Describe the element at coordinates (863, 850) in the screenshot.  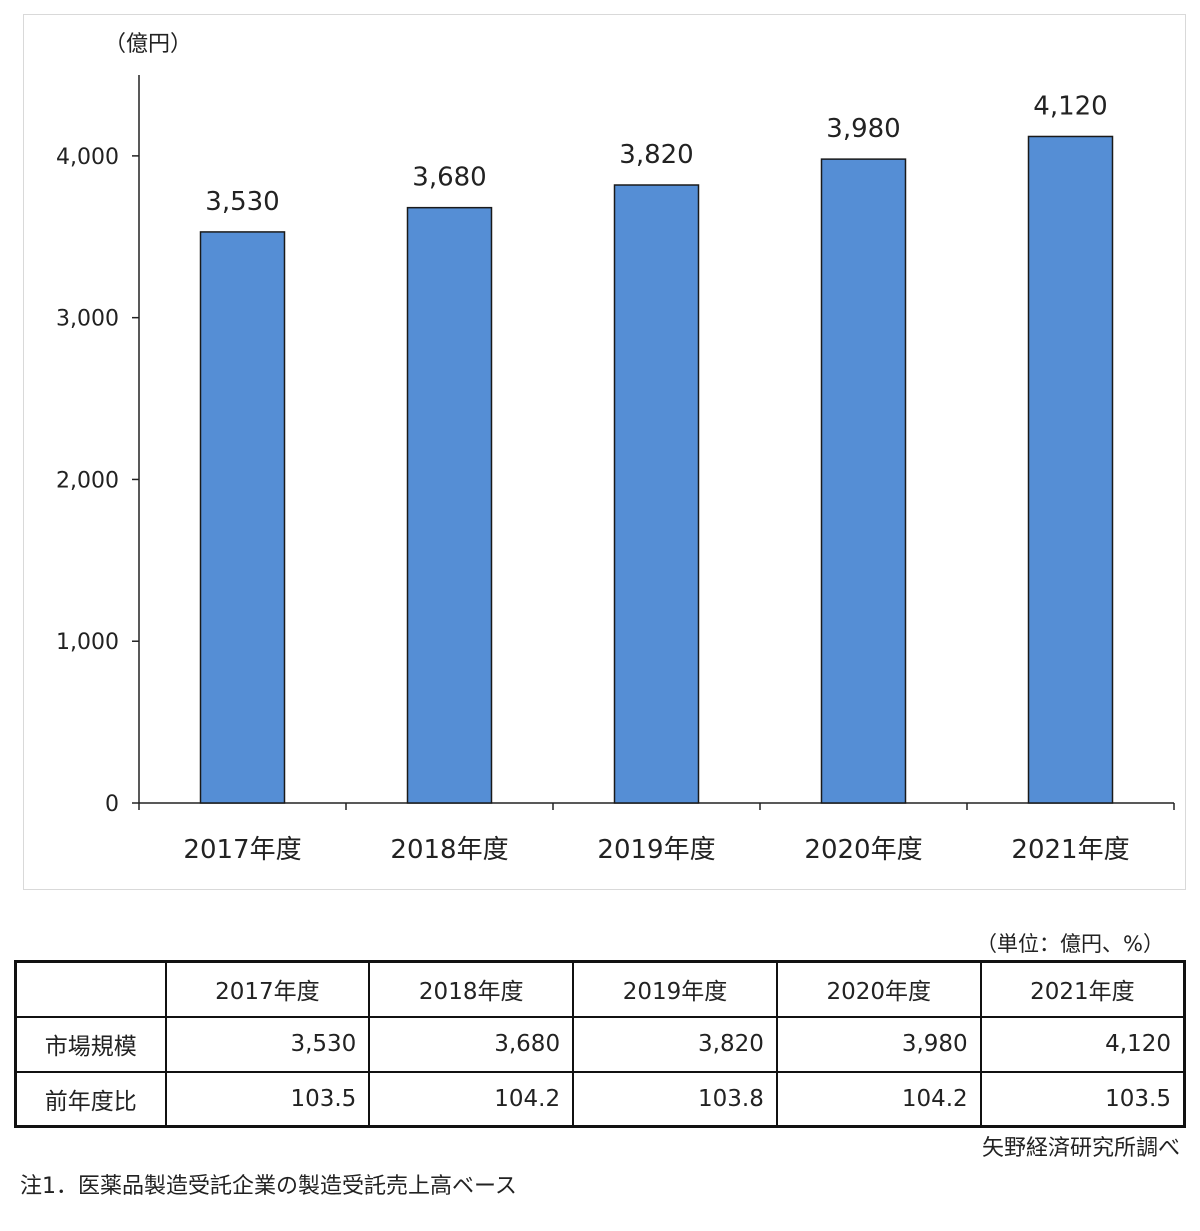
I see `x-category-label: 2020年度` at that location.